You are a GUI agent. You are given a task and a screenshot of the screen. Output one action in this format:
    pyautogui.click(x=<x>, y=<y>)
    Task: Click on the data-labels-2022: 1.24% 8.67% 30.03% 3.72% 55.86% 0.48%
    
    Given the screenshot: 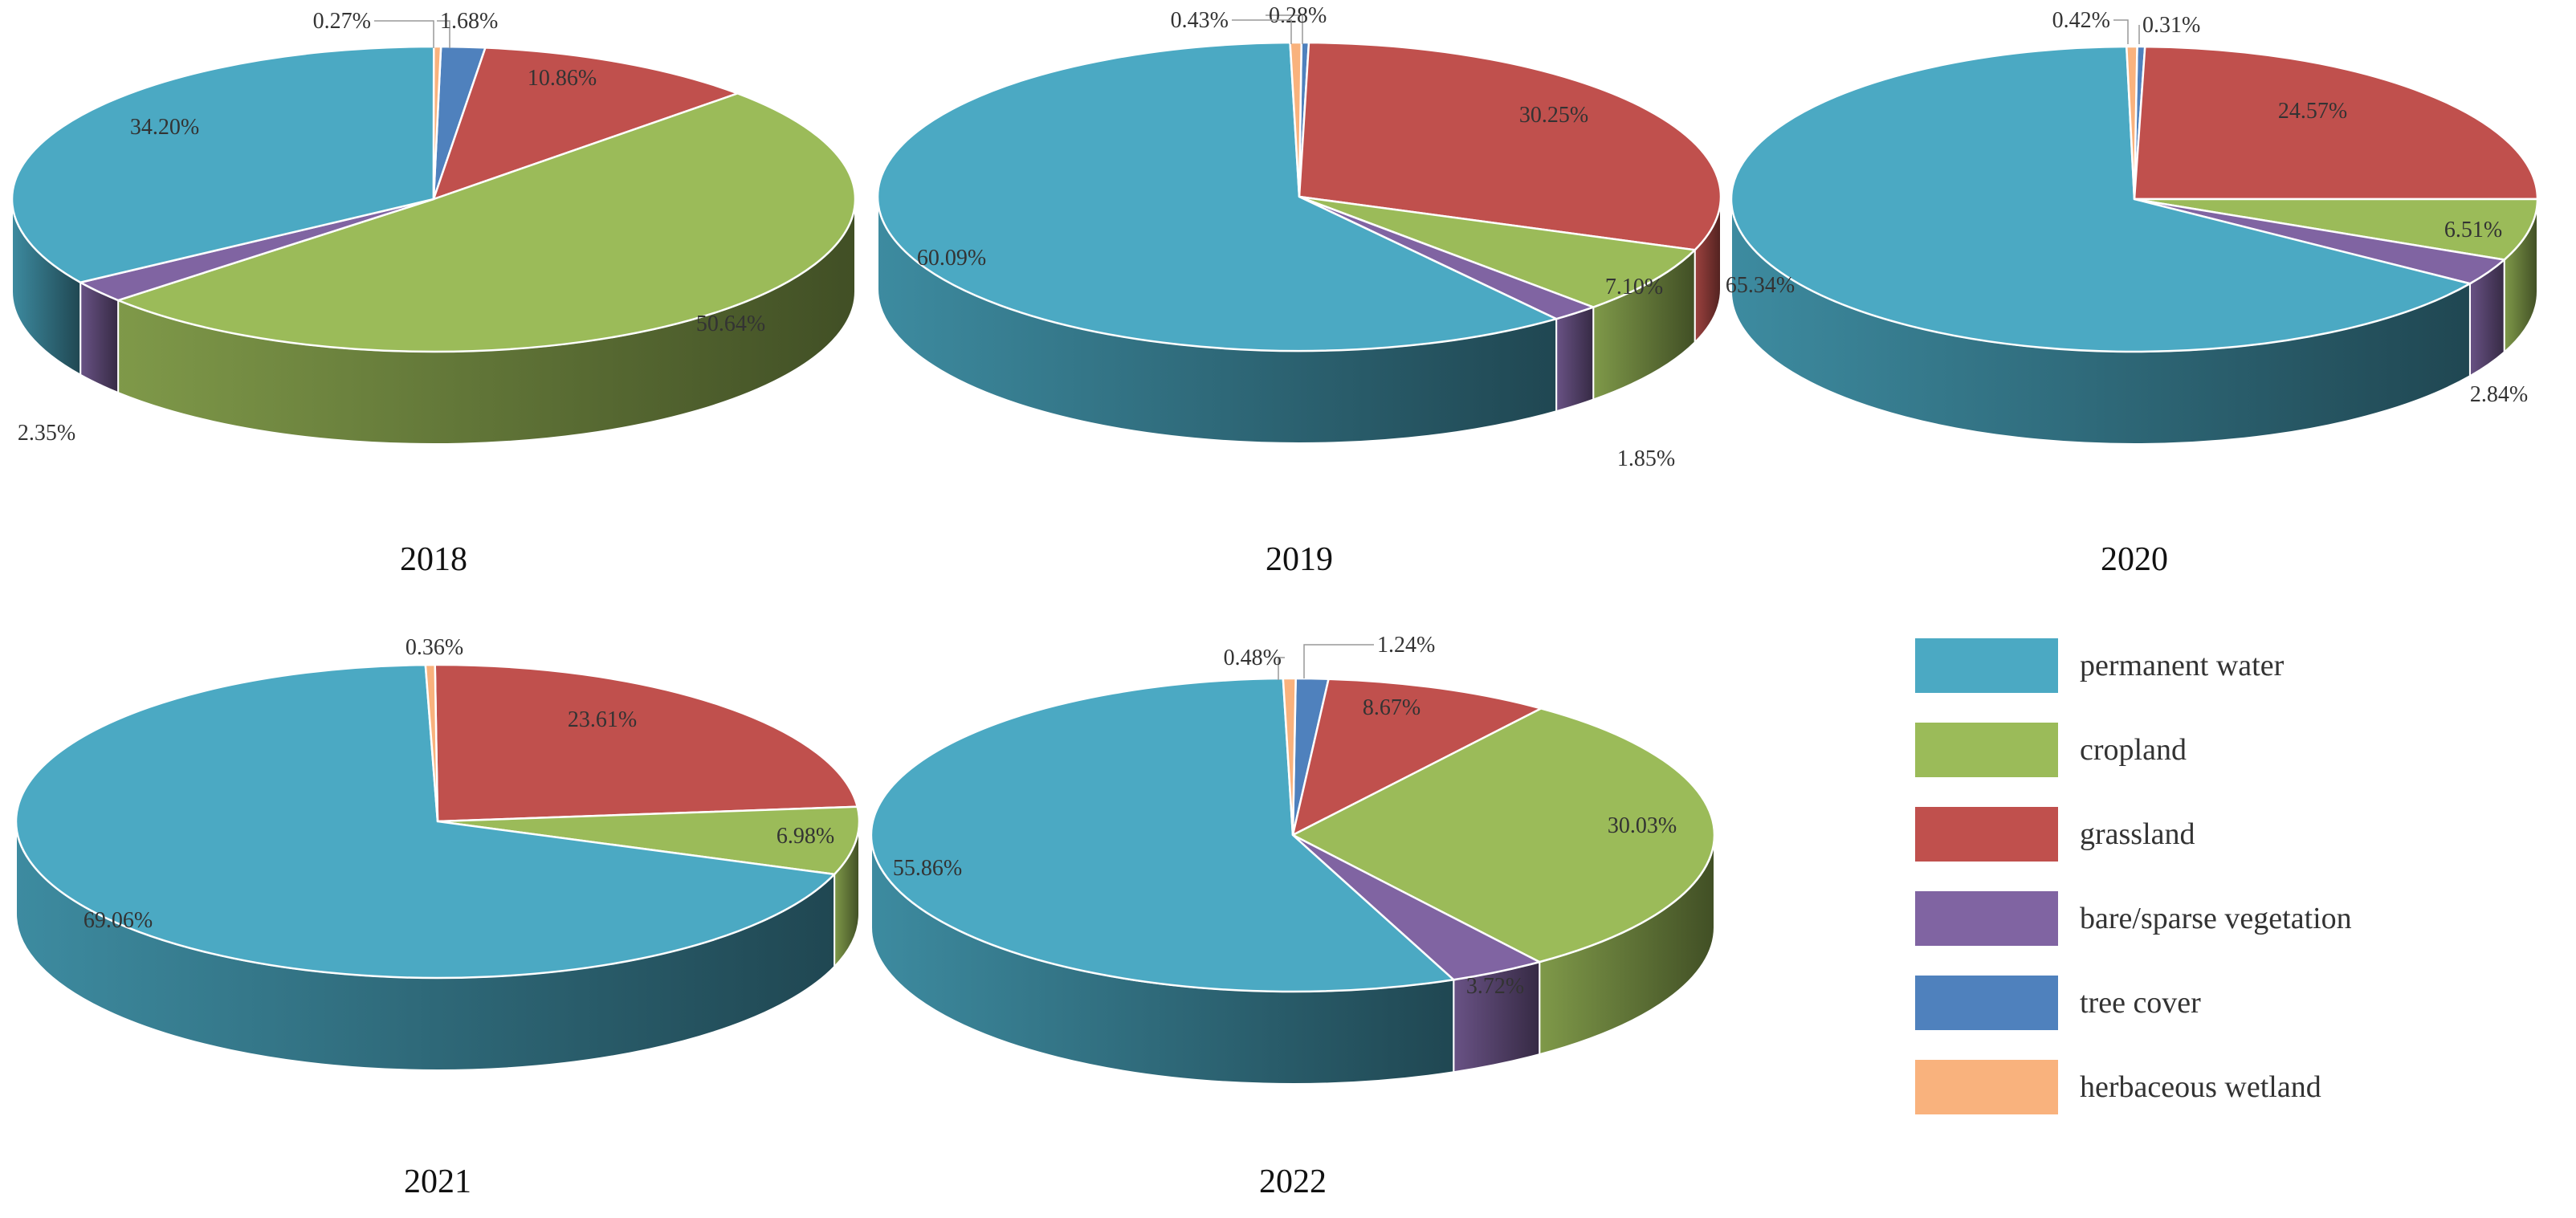 What is the action you would take?
    pyautogui.click(x=1285, y=816)
    